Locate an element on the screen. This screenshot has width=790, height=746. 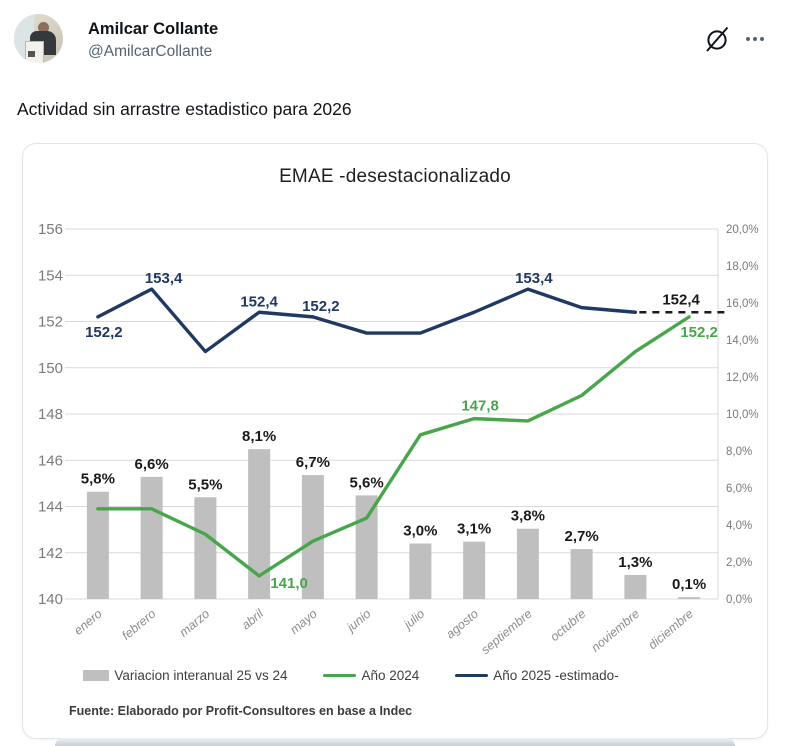
x-axis-month-label: enero is located at coordinates (88, 622).